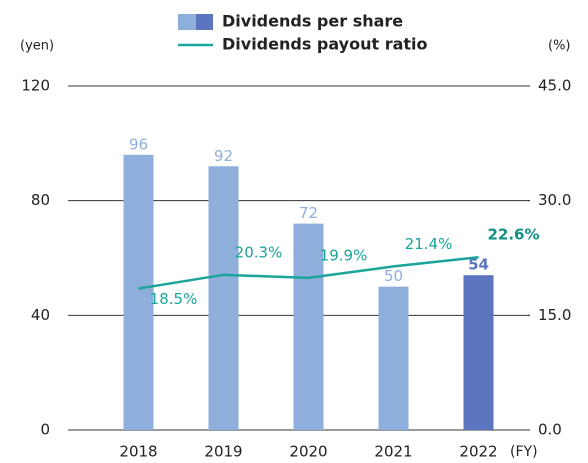 The width and height of the screenshot is (588, 463). What do you see at coordinates (429, 244) in the screenshot?
I see `line-value-label: 21.4%` at bounding box center [429, 244].